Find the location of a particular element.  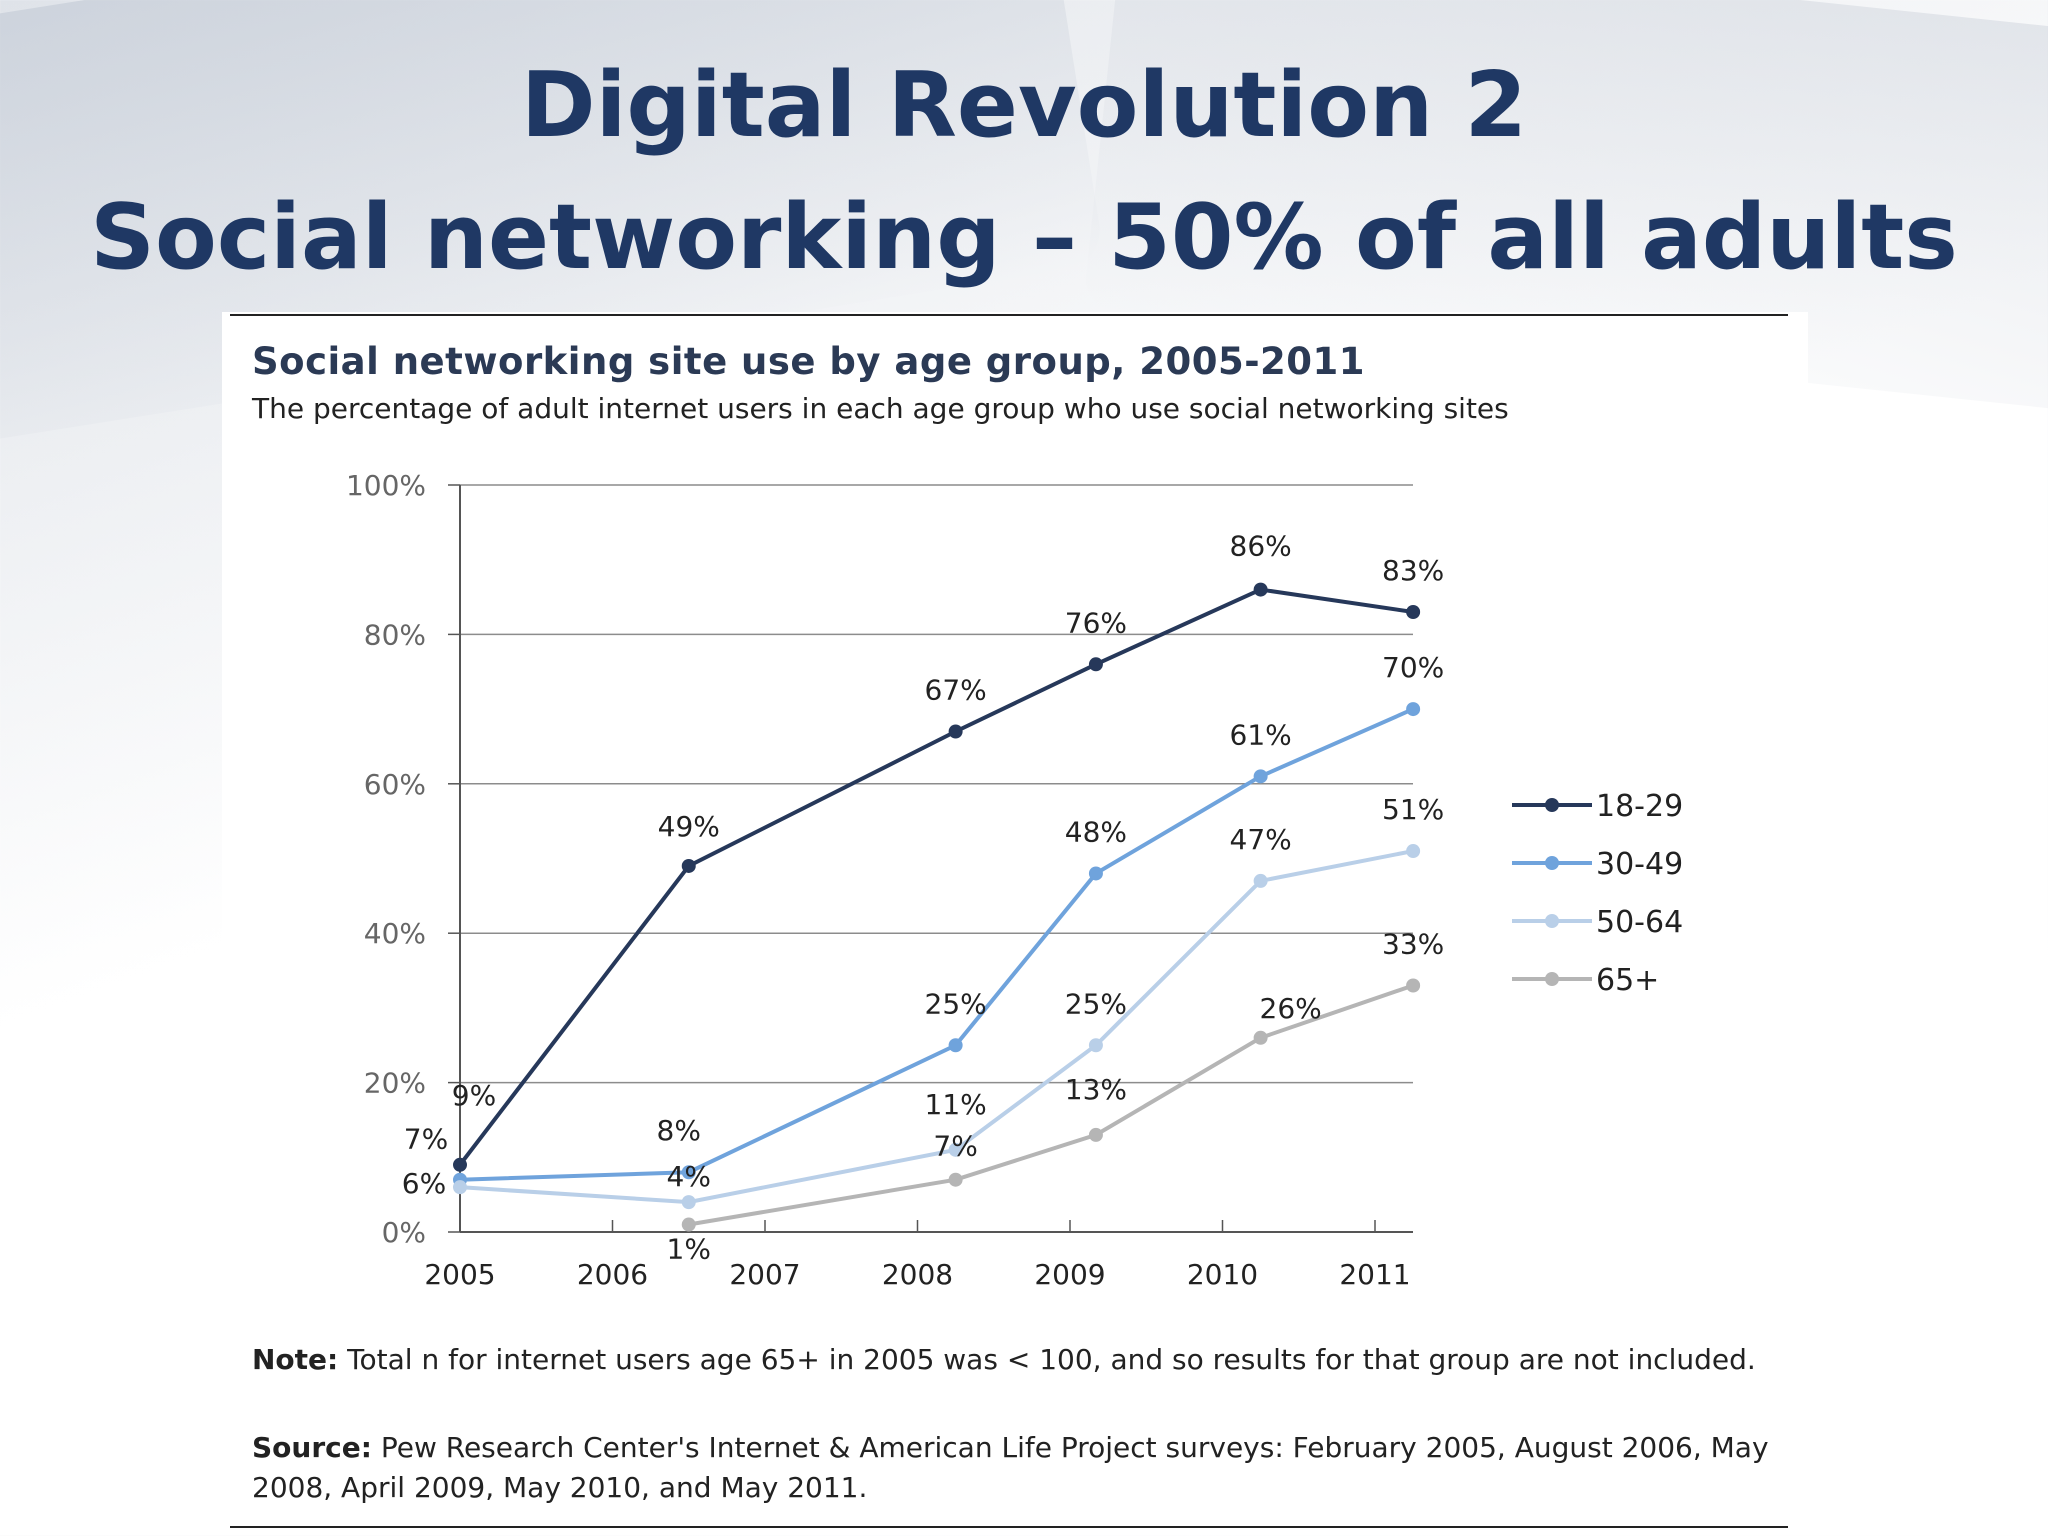

data-label: 4% is located at coordinates (689, 1176).